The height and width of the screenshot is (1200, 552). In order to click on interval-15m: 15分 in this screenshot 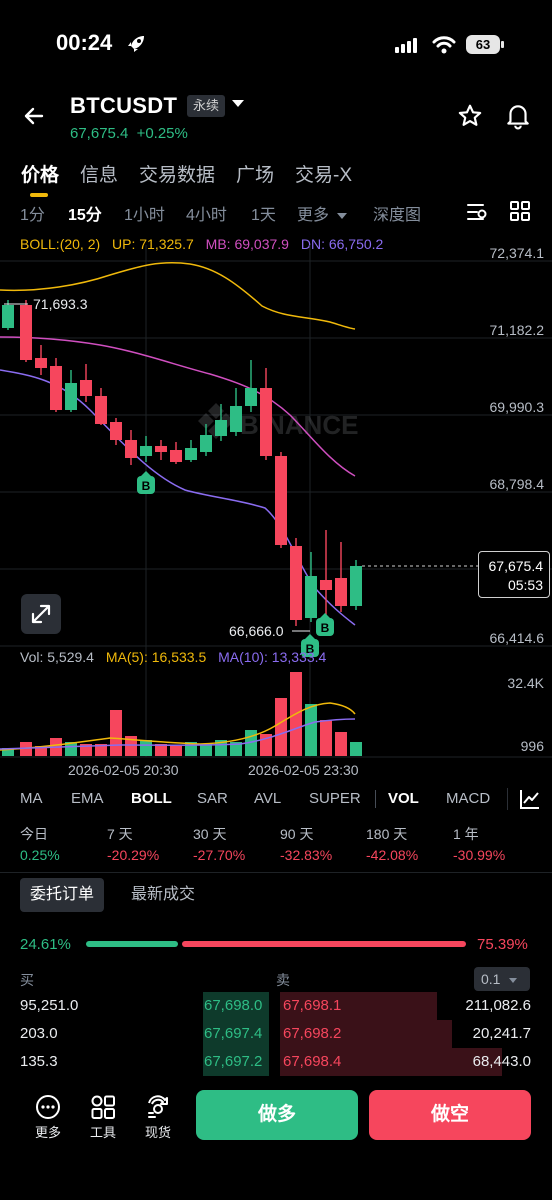, I will do `click(85, 215)`.